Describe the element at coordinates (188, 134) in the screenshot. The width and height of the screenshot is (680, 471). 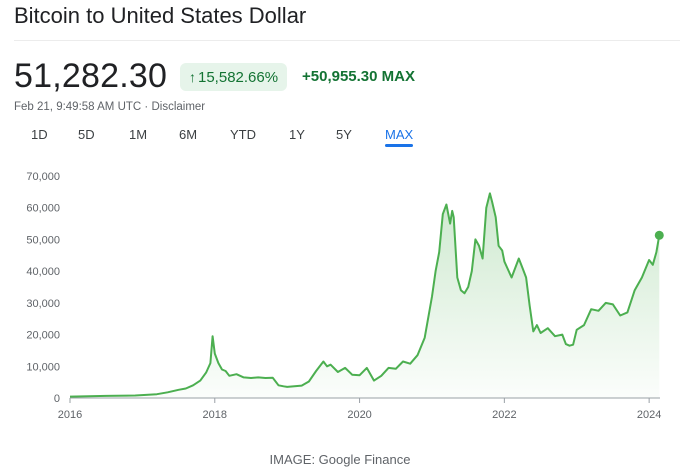
I see `tab-6m: 6M` at that location.